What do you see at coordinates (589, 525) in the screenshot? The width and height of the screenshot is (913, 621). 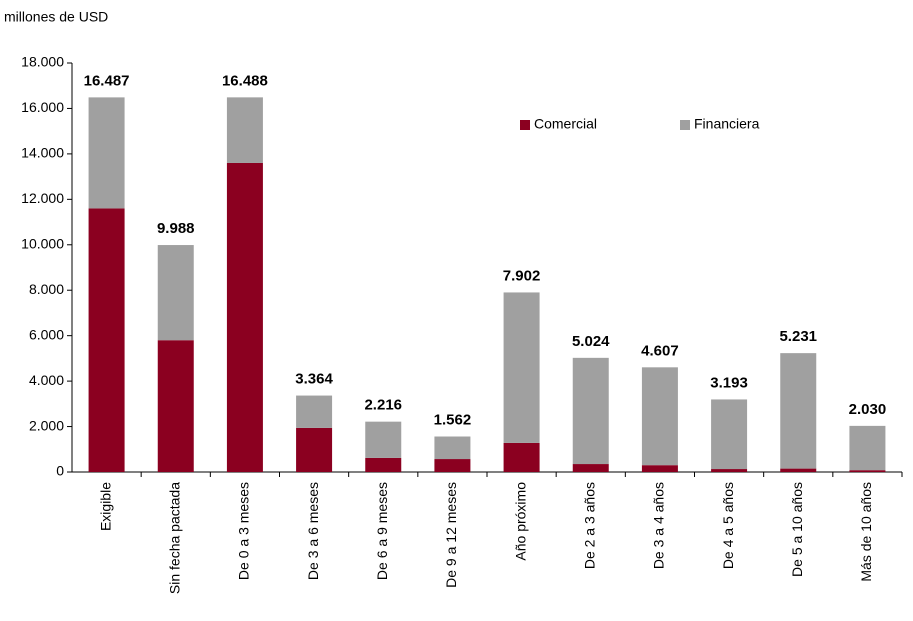 I see `x-tick-label: De 2 a 3 años` at bounding box center [589, 525].